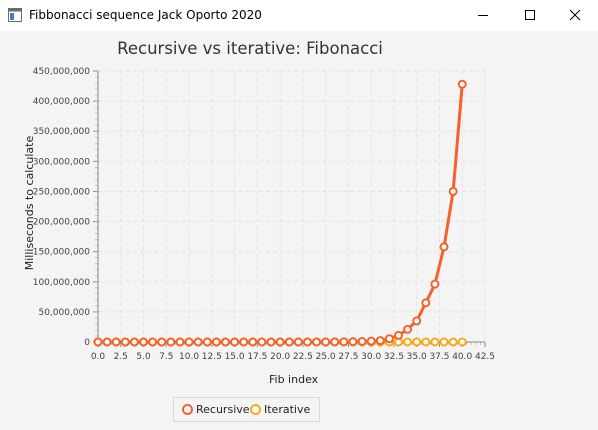 The height and width of the screenshot is (430, 598). What do you see at coordinates (439, 357) in the screenshot?
I see `x-tick-label: 37.5` at bounding box center [439, 357].